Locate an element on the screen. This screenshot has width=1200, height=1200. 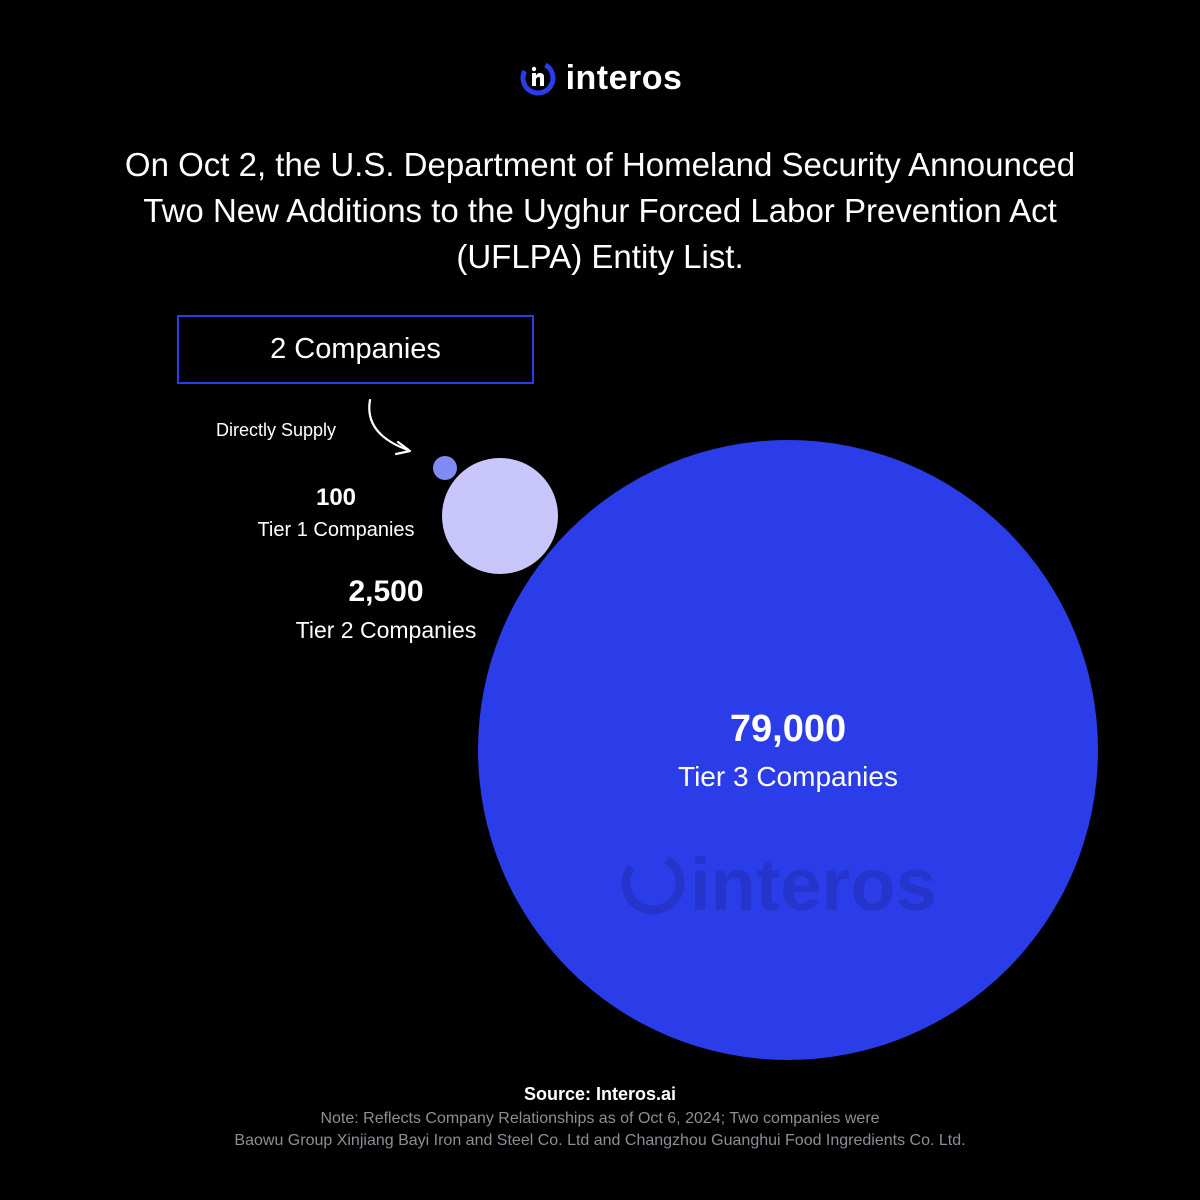
tier1-label: Tier 1 Companies is located at coordinates (336, 530).